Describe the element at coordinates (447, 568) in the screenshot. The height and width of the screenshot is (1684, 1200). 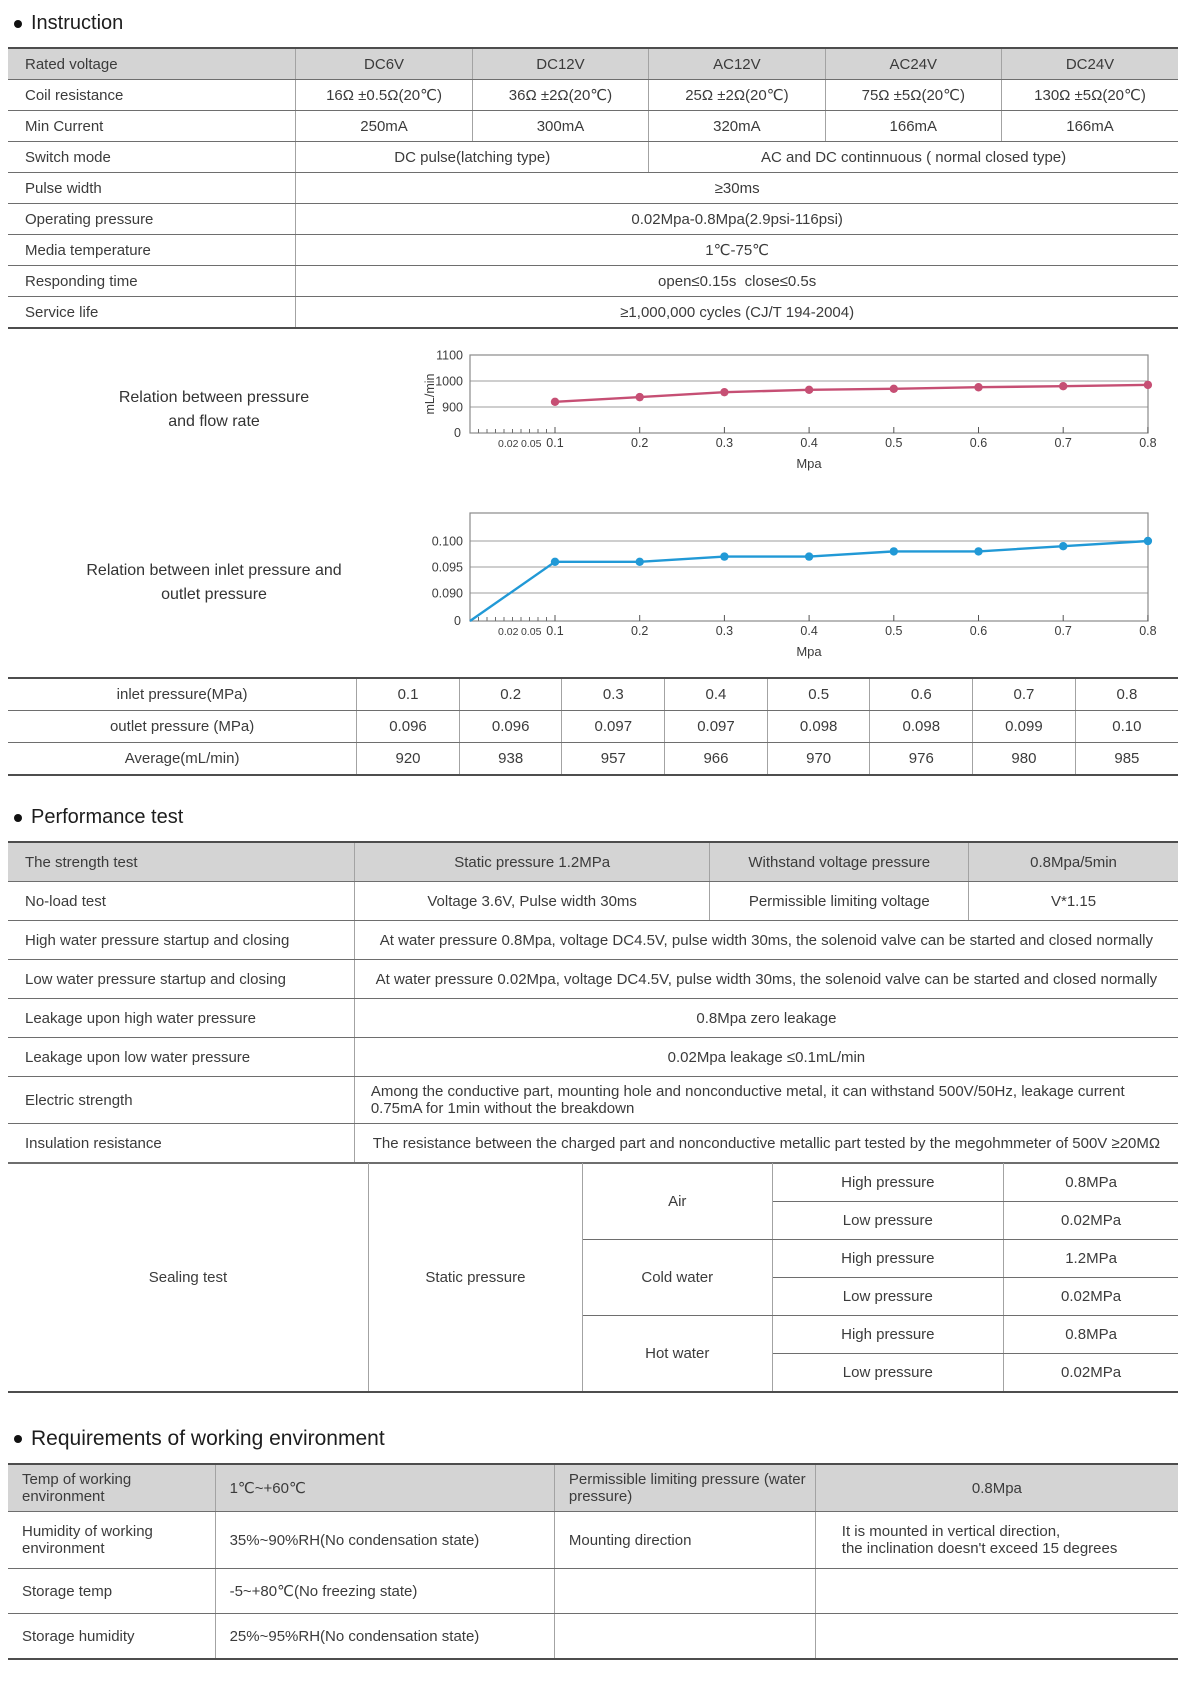
I see `svg-text: 0.095` at that location.